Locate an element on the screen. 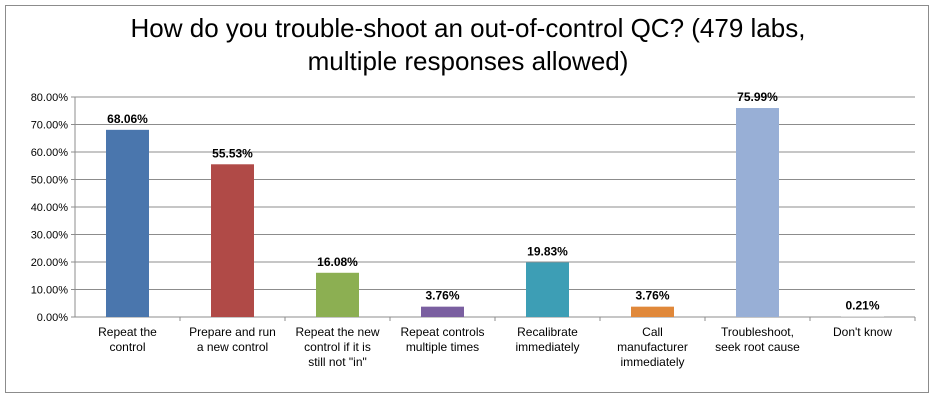 The width and height of the screenshot is (936, 400). category-label-line: control is located at coordinates (127, 347).